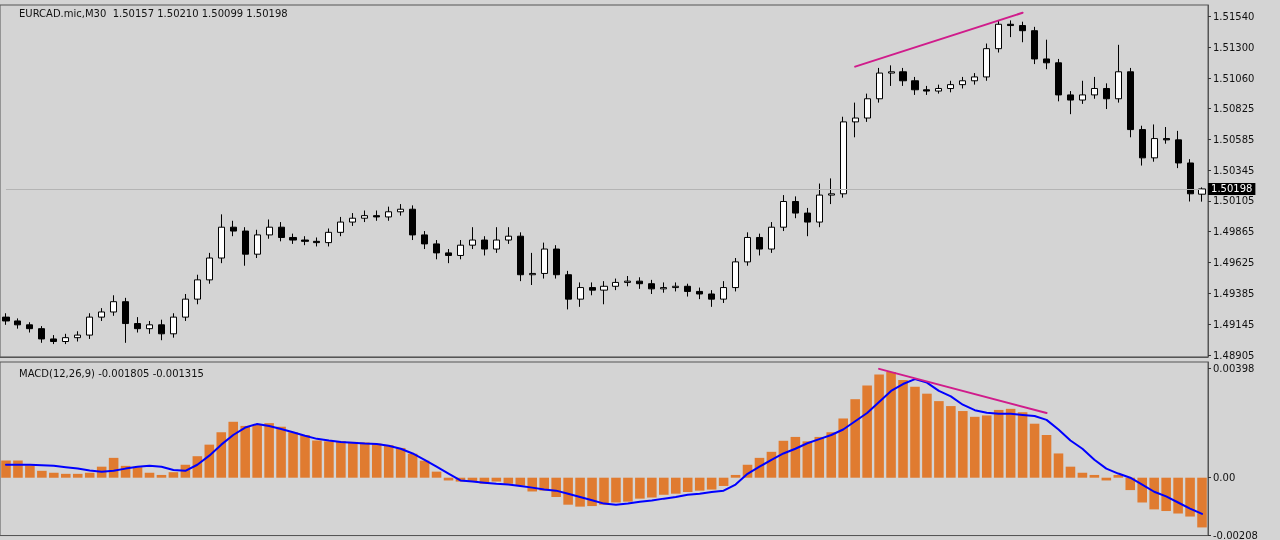  What do you see at coordinates (1234, 368) in the screenshot?
I see `y-tick-label: 0.00398` at bounding box center [1234, 368].